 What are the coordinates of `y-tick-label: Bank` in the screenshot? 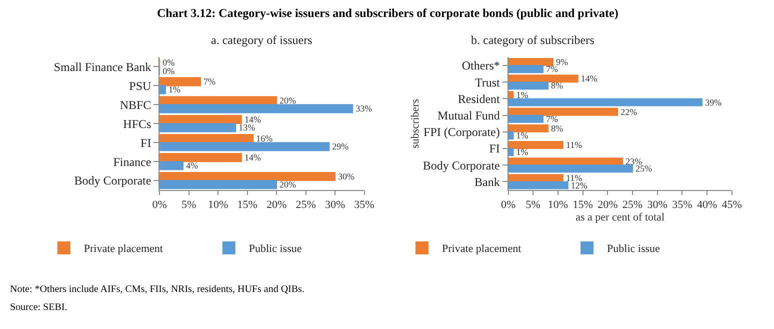 It's located at (487, 181).